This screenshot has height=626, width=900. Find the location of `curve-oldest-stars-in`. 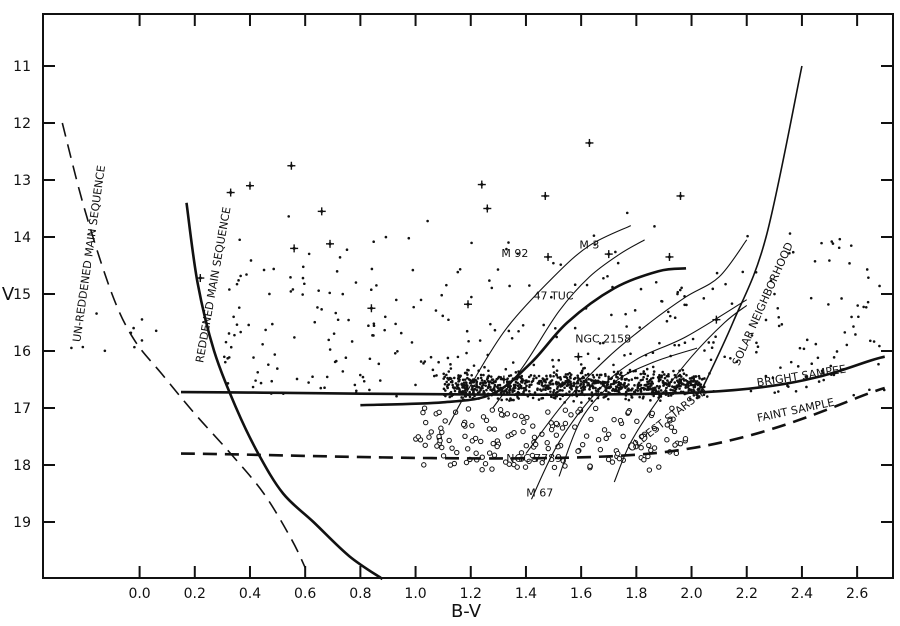

curve-oldest-stars-in is located at coordinates (680, 393).